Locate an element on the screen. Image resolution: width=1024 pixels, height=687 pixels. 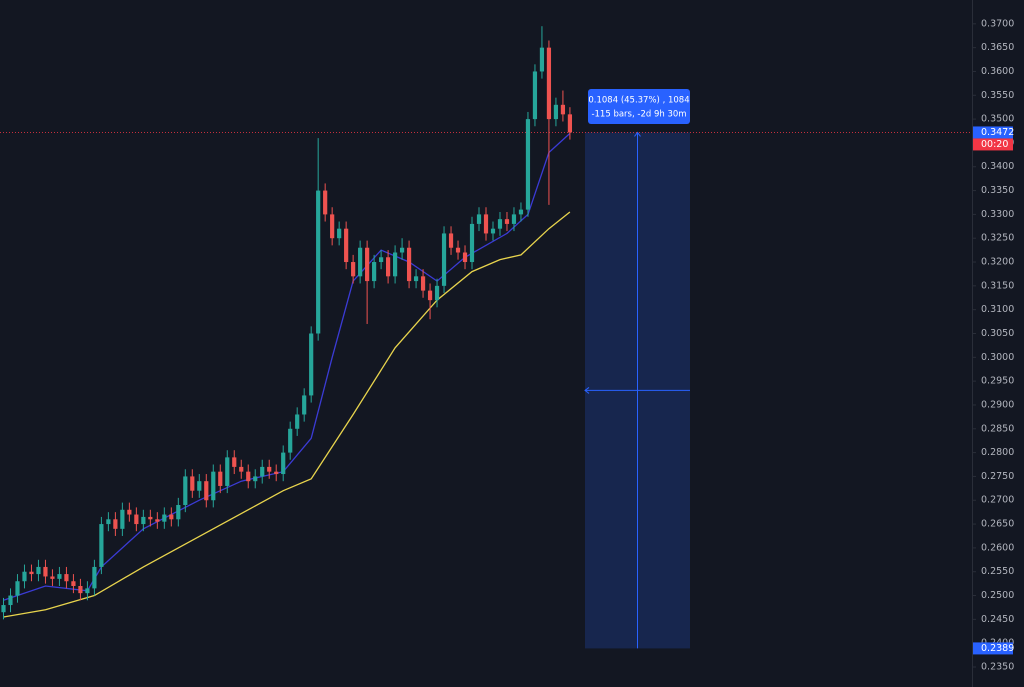
y-tick-label: 0.2850 is located at coordinates (997, 428).